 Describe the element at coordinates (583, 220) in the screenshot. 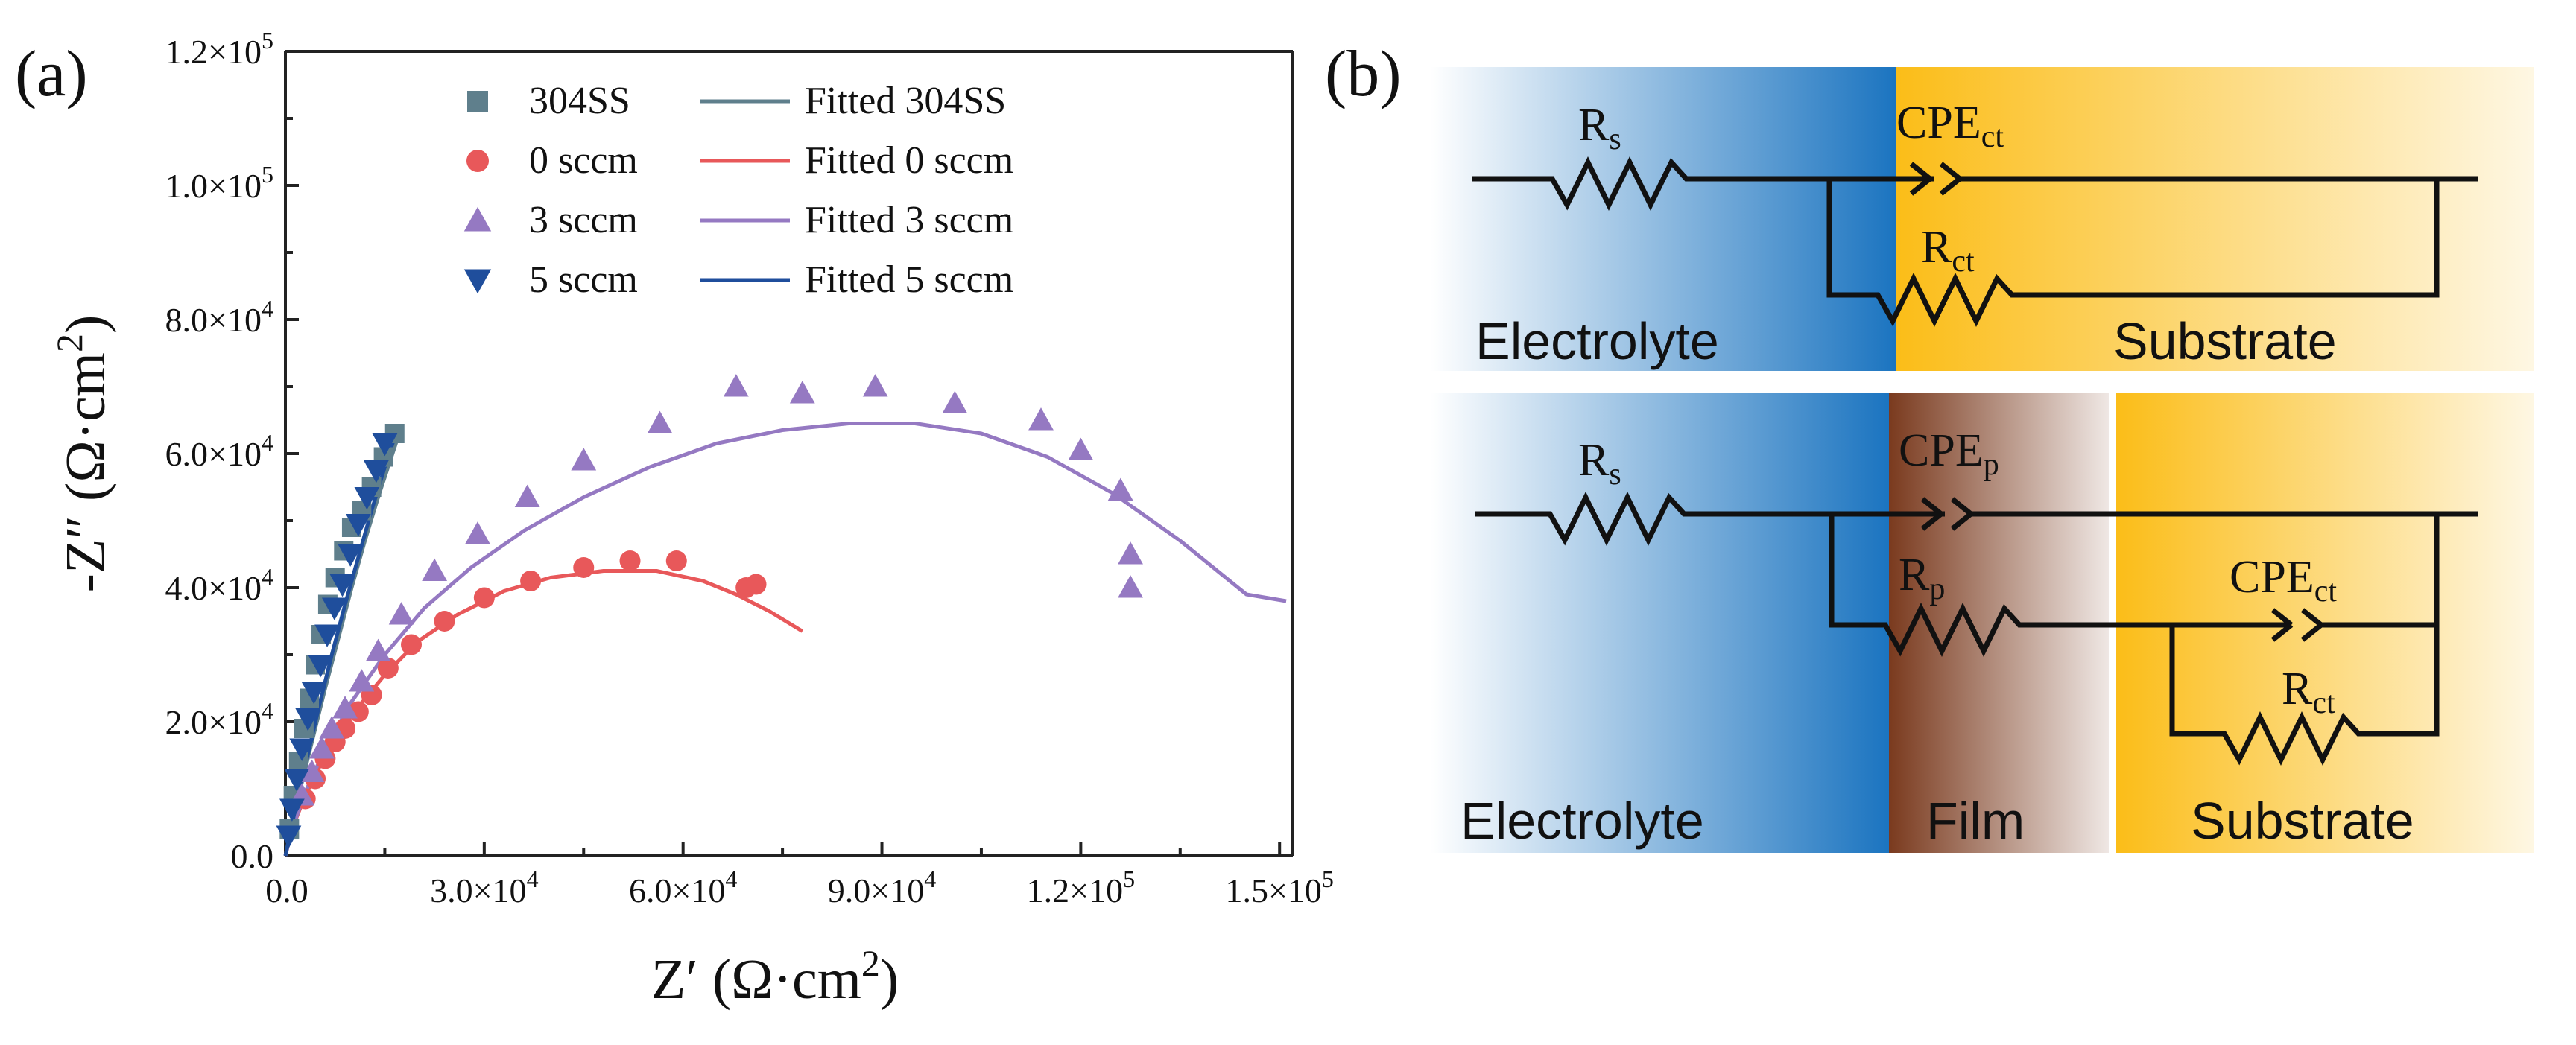

I see `legend-label-3-sccm: 3 sccm` at that location.